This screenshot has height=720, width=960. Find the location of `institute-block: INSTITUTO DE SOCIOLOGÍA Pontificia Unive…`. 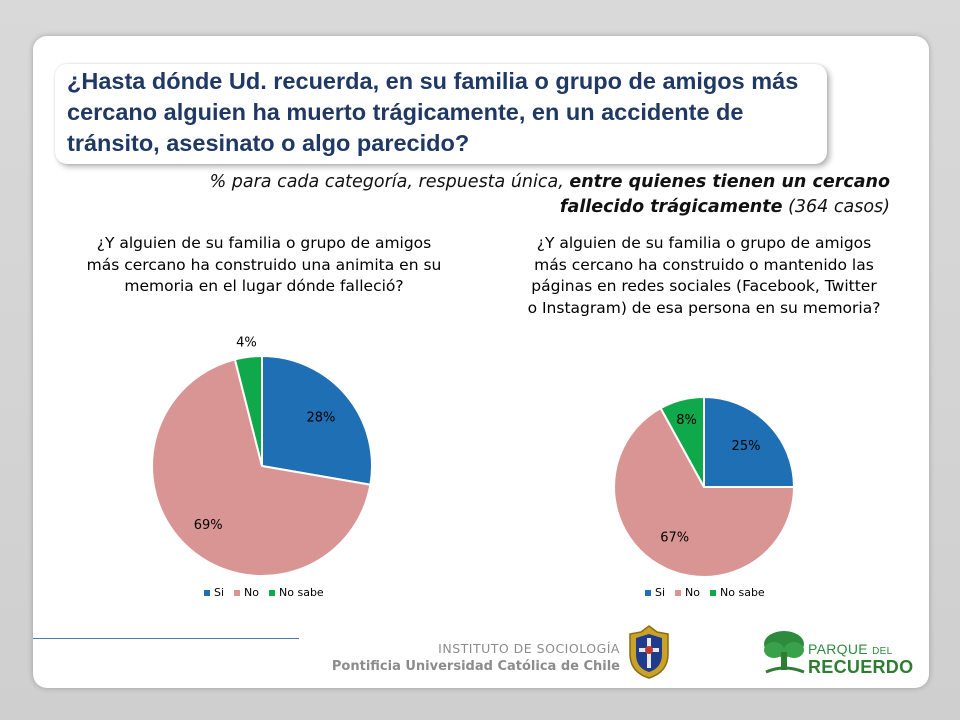

institute-block: INSTITUTO DE SOCIOLOGÍA Pontificia Unive… is located at coordinates (460, 658).